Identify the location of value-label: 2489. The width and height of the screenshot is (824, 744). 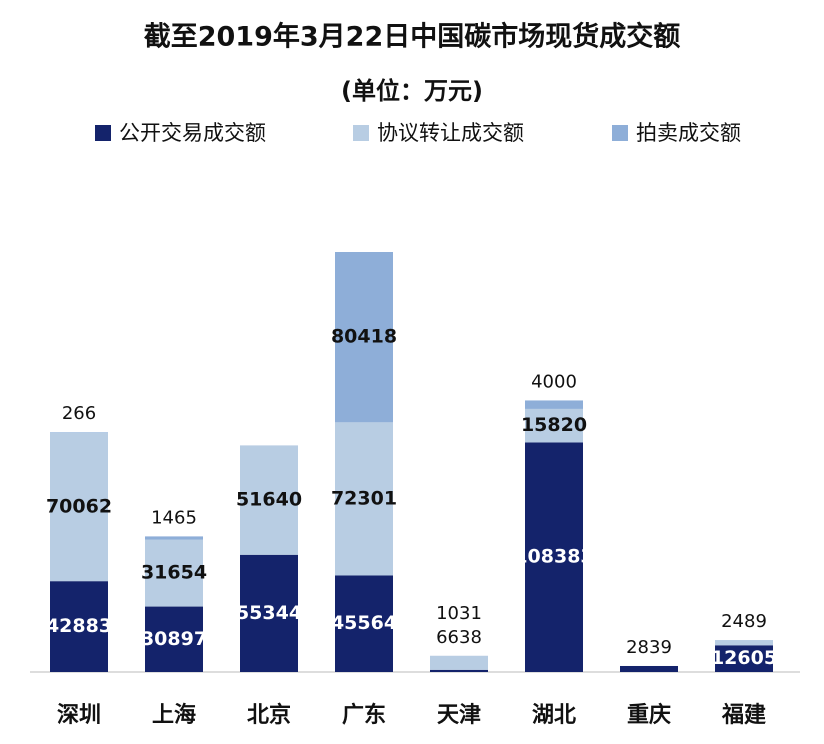
(744, 621).